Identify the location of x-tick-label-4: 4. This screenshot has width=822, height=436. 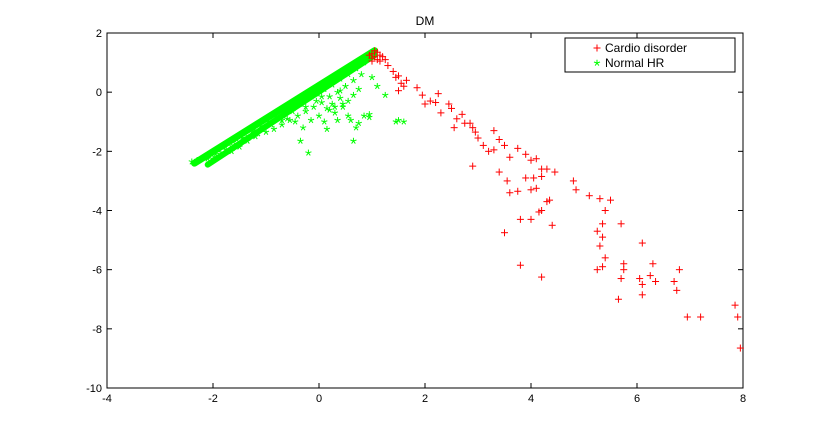
(531, 399).